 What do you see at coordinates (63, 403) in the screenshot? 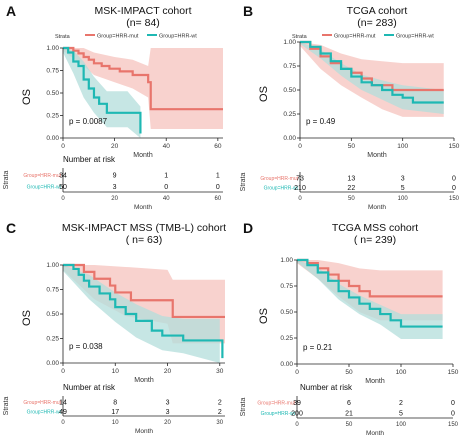
I see `risk-count: 14` at bounding box center [63, 403].